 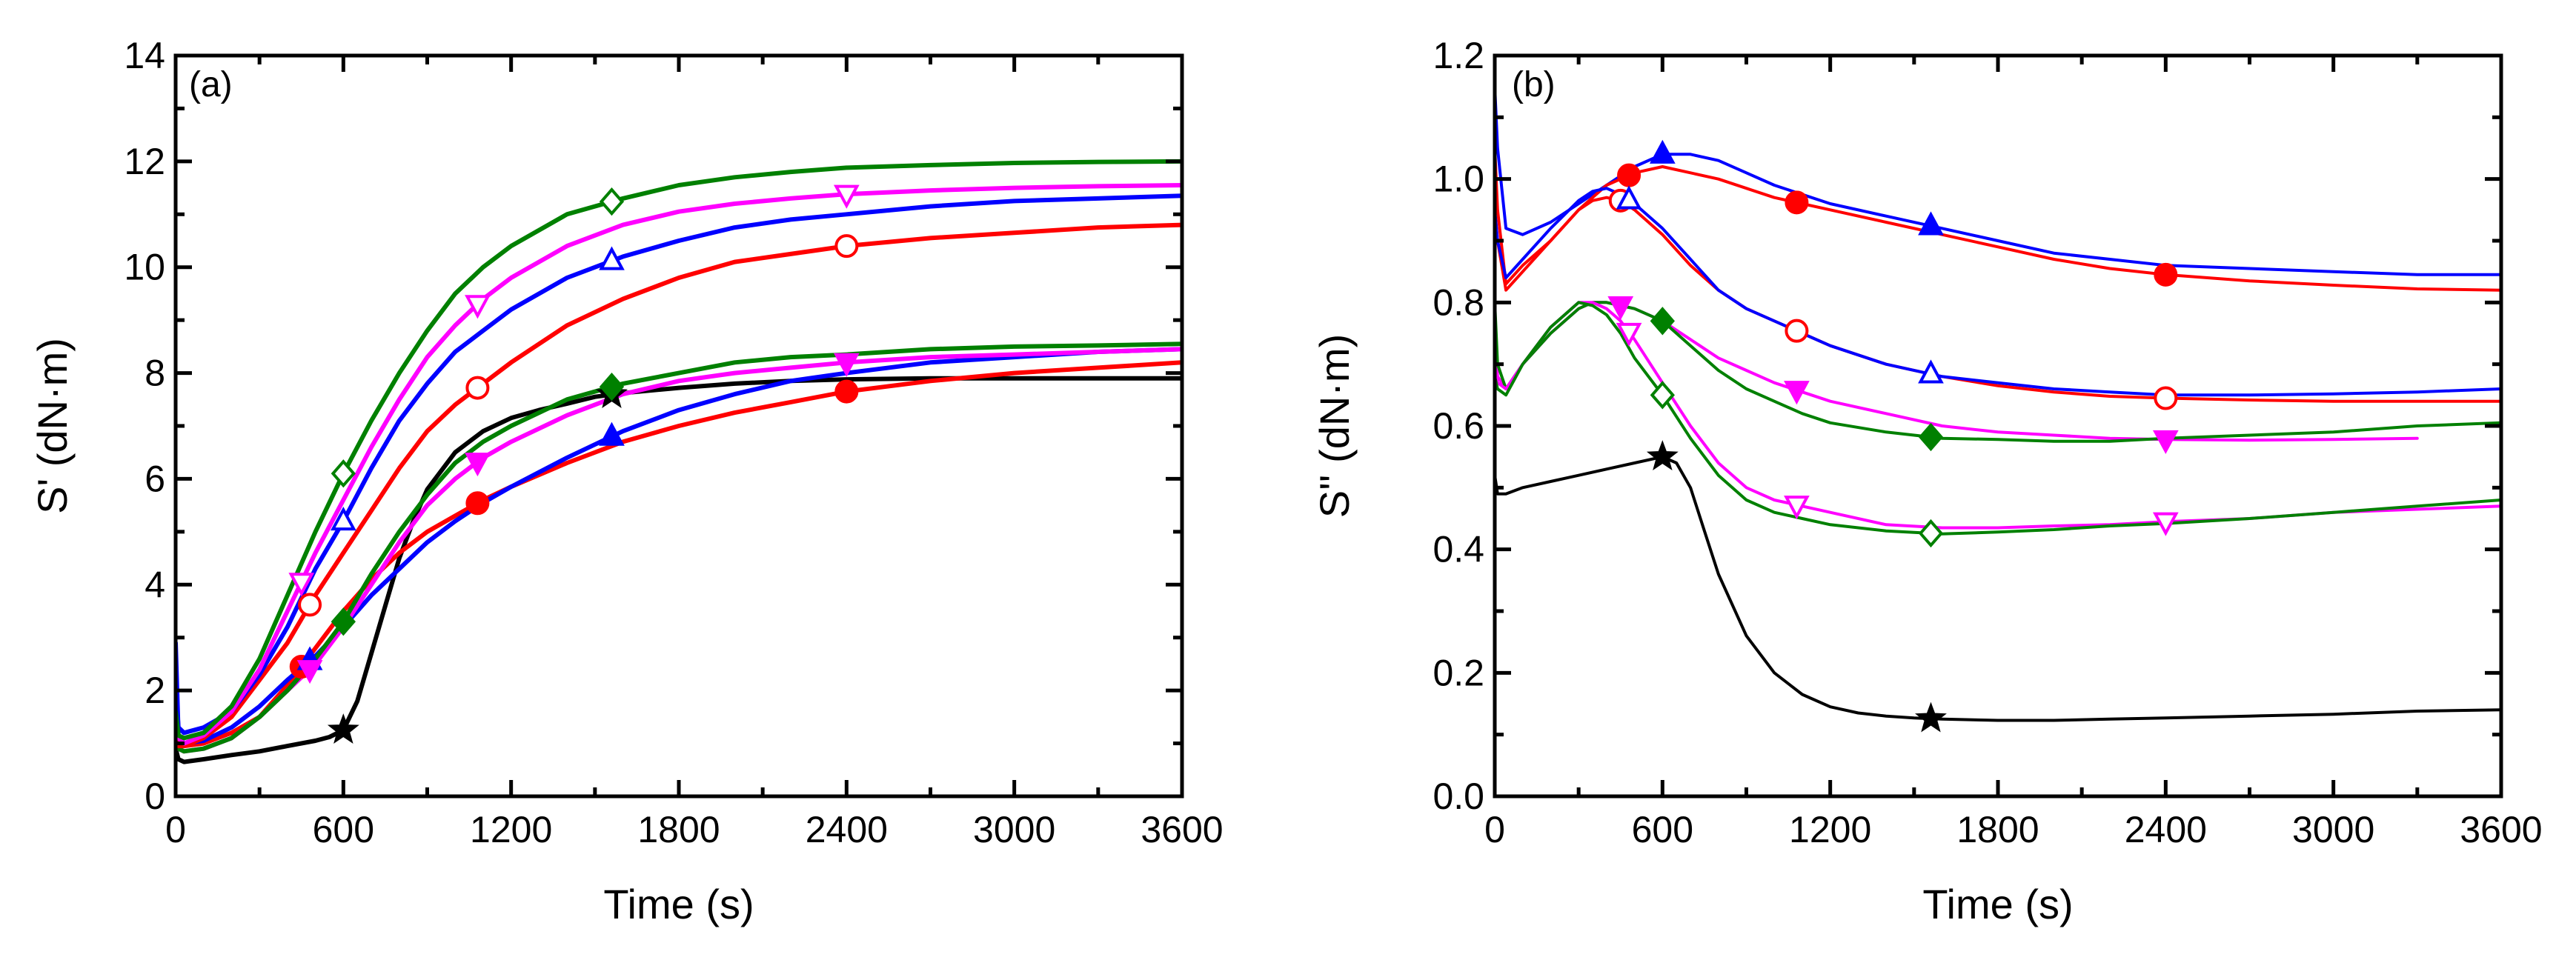 I want to click on y-tick-label-b-2: 0.4, so click(x=1458, y=549).